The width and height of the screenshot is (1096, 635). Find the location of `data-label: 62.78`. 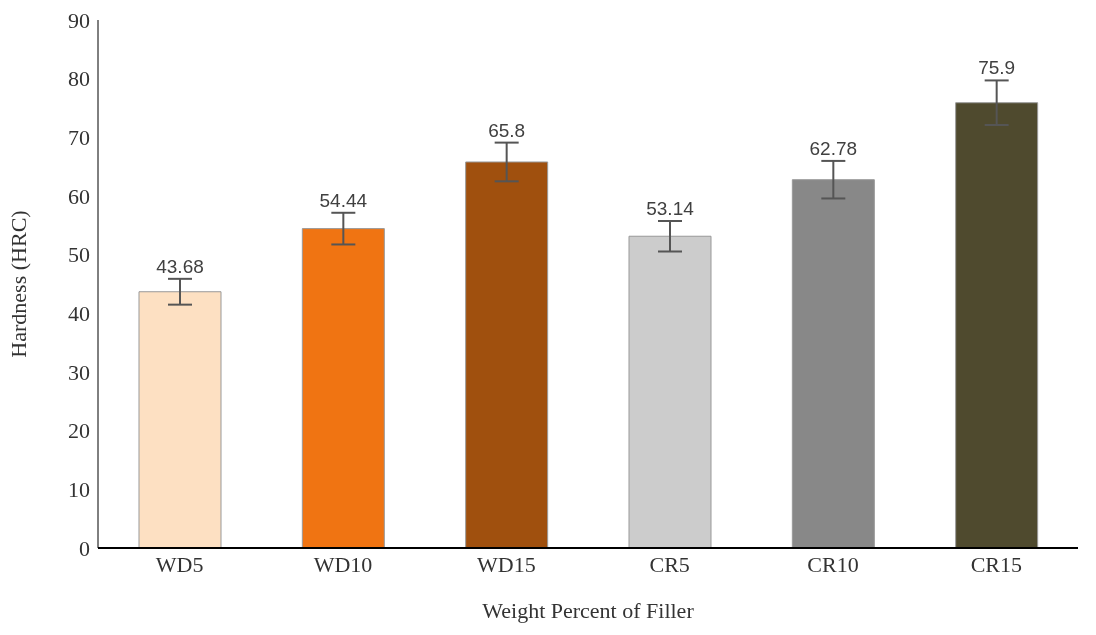

data-label: 62.78 is located at coordinates (833, 148).